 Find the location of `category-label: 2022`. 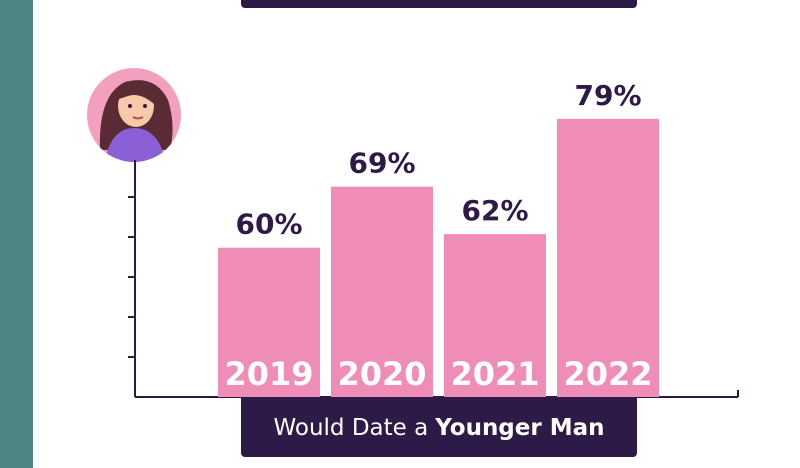

category-label: 2022 is located at coordinates (607, 374).